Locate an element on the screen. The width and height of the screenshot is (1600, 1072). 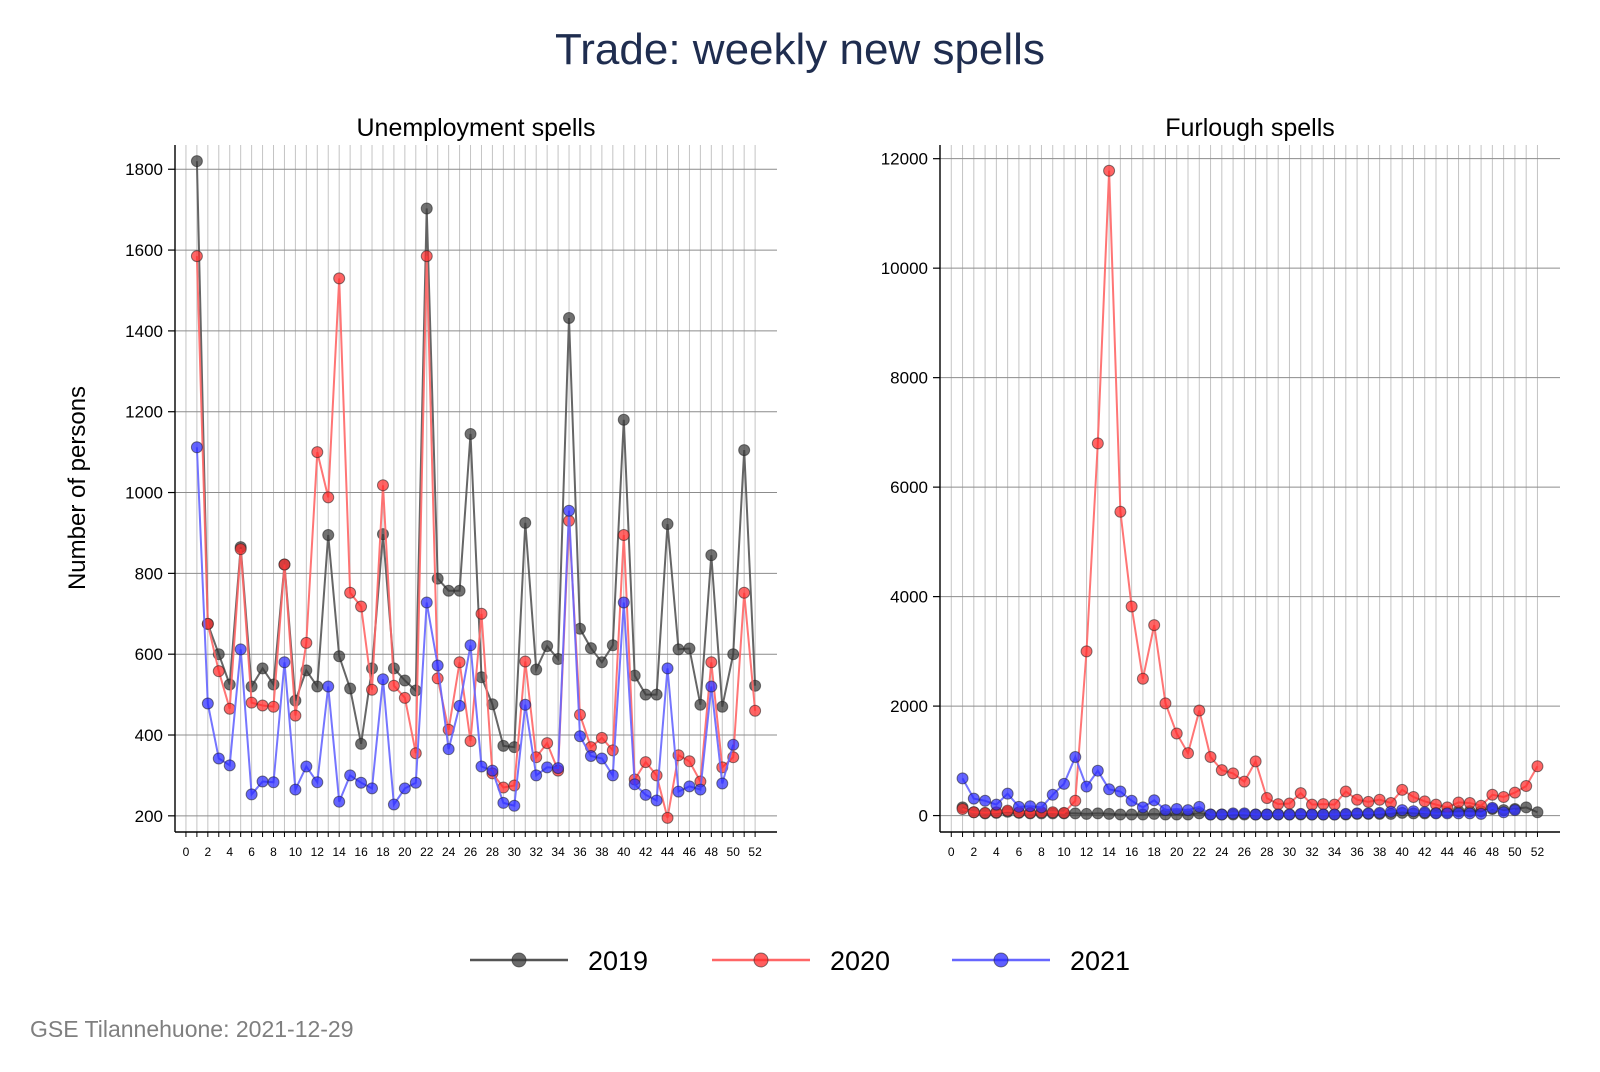
x-tick-label: 12 is located at coordinates (318, 852).